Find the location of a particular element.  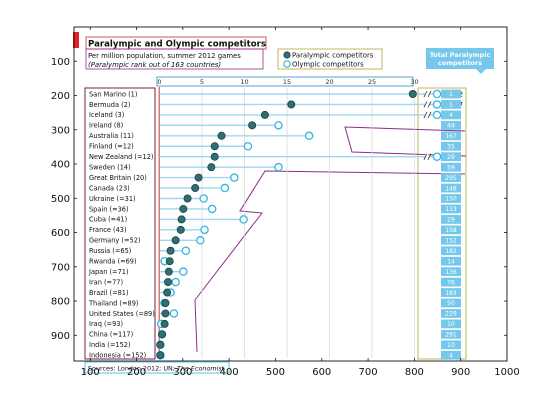

outer-x-tick-label: 600 is located at coordinates (321, 372).